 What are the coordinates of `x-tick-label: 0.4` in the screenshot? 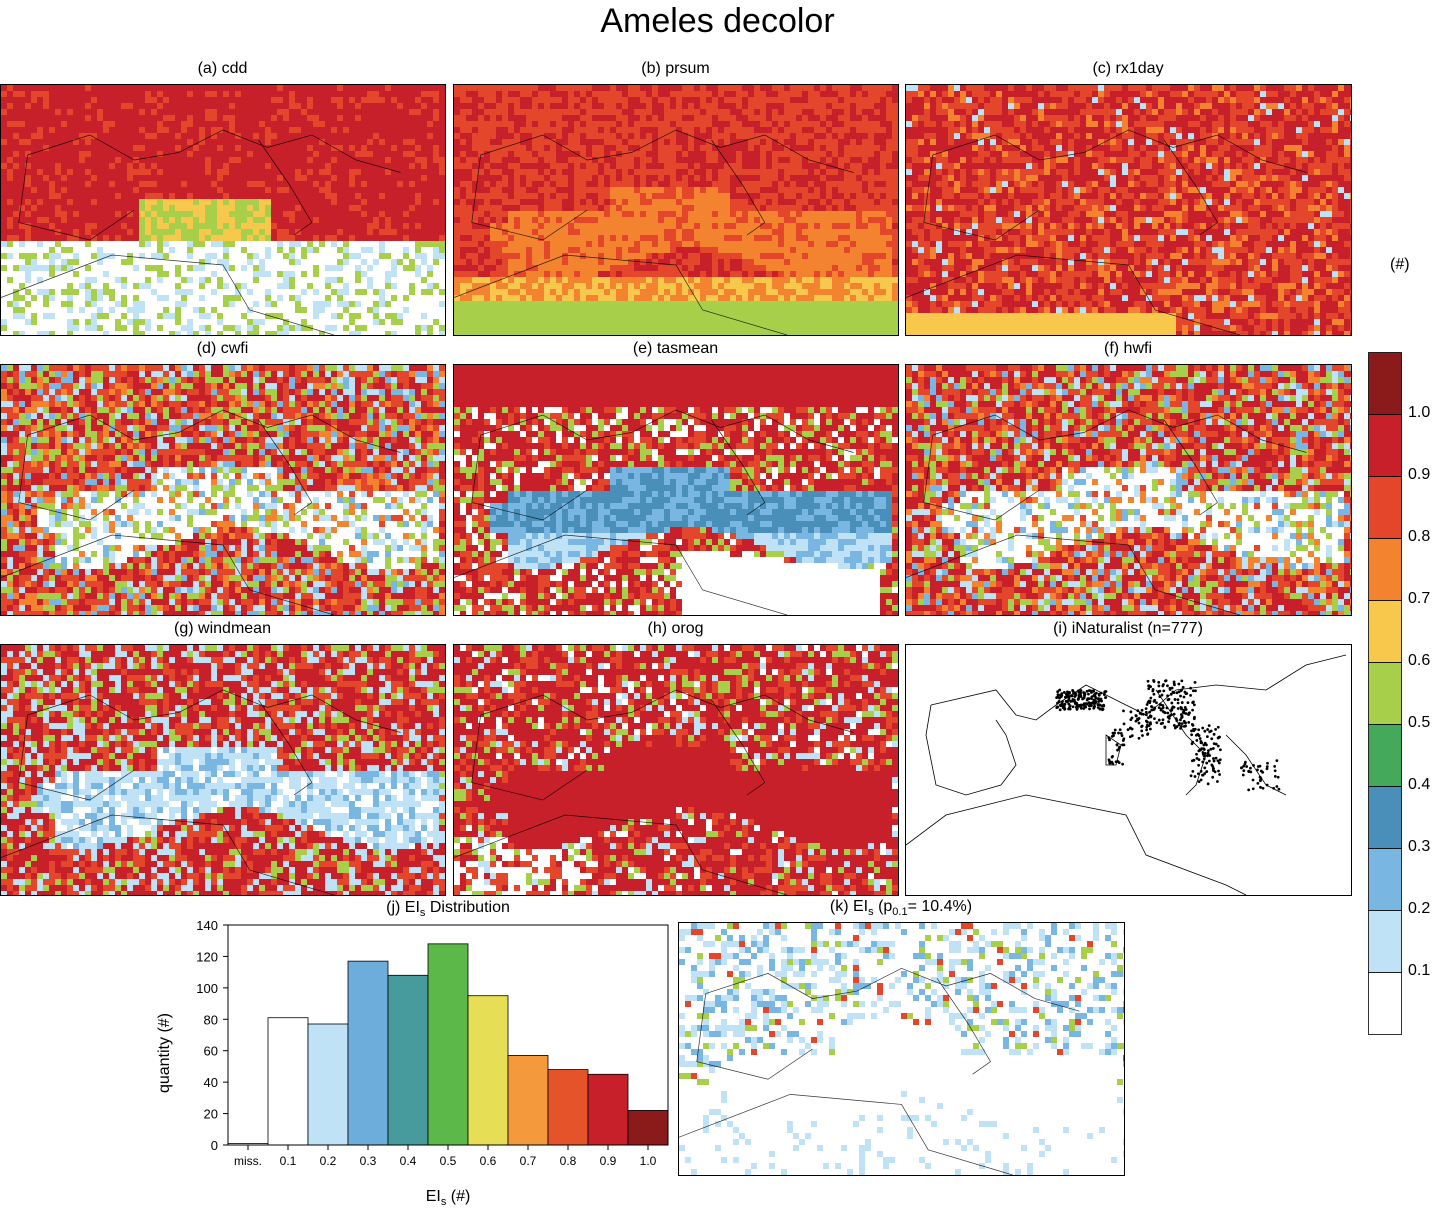 It's located at (408, 1161).